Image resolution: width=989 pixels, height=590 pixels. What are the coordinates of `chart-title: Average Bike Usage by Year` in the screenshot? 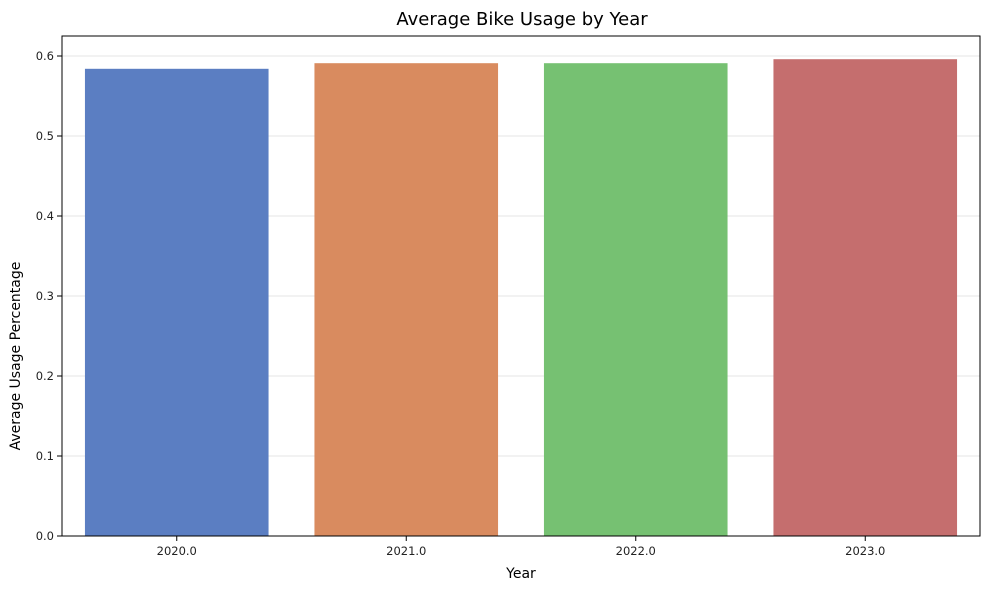 It's located at (522, 19).